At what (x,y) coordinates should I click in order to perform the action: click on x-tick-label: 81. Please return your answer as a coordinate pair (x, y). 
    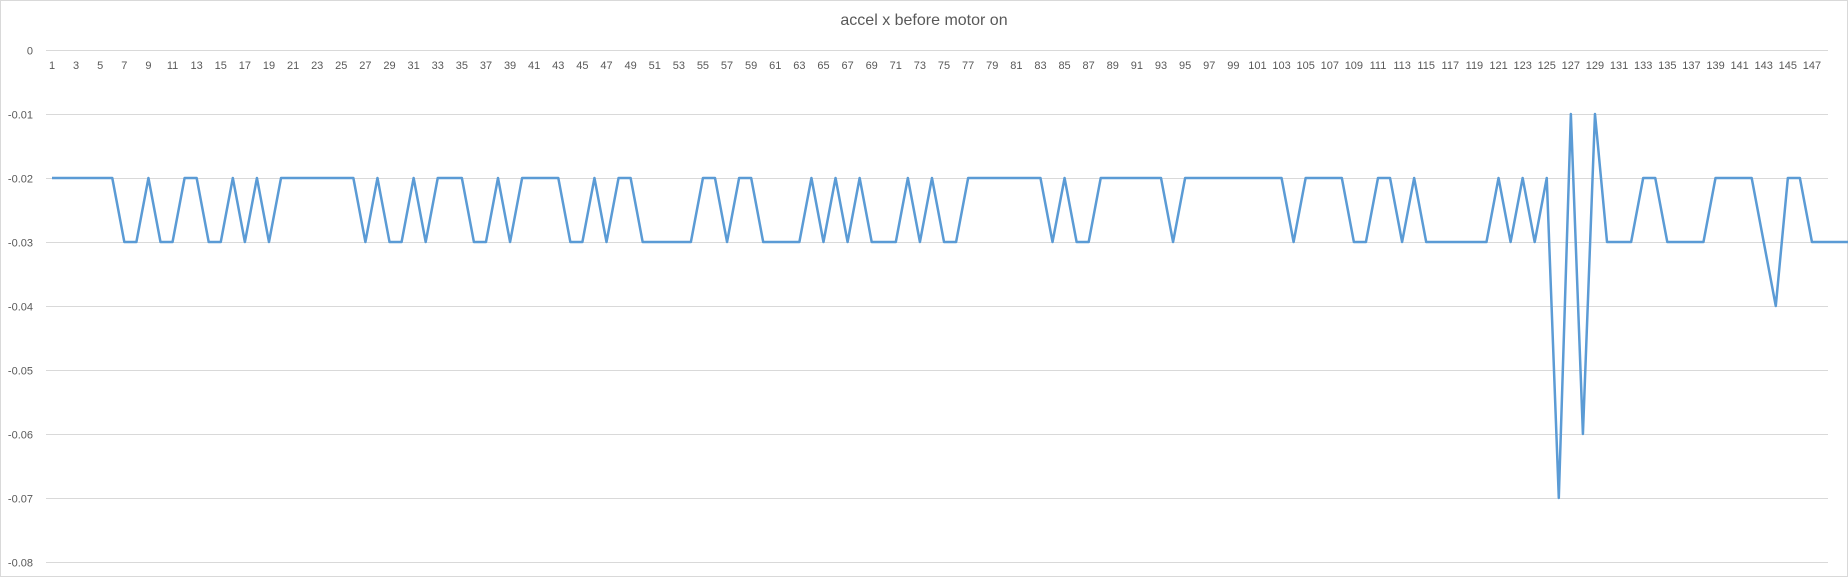
    Looking at the image, I should click on (1016, 66).